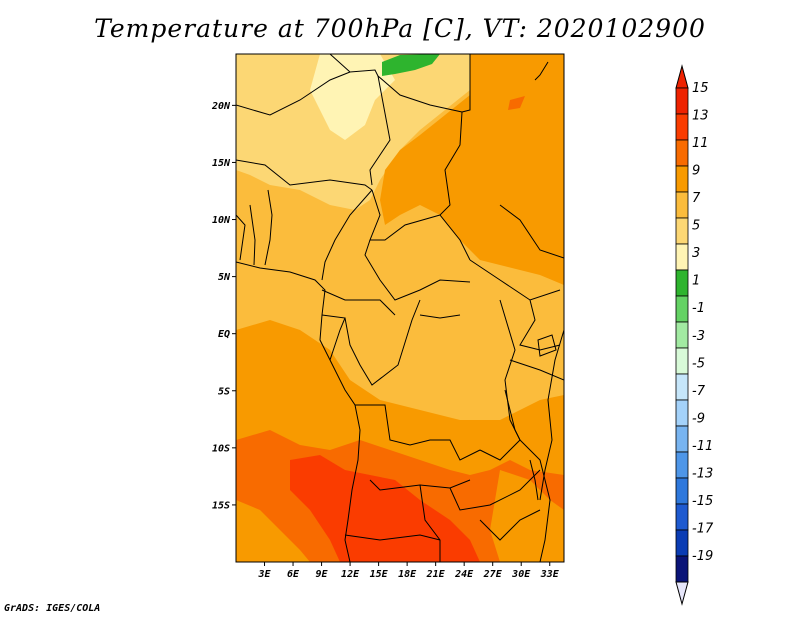  I want to click on lat-tick-label: 15N, so click(221, 163).